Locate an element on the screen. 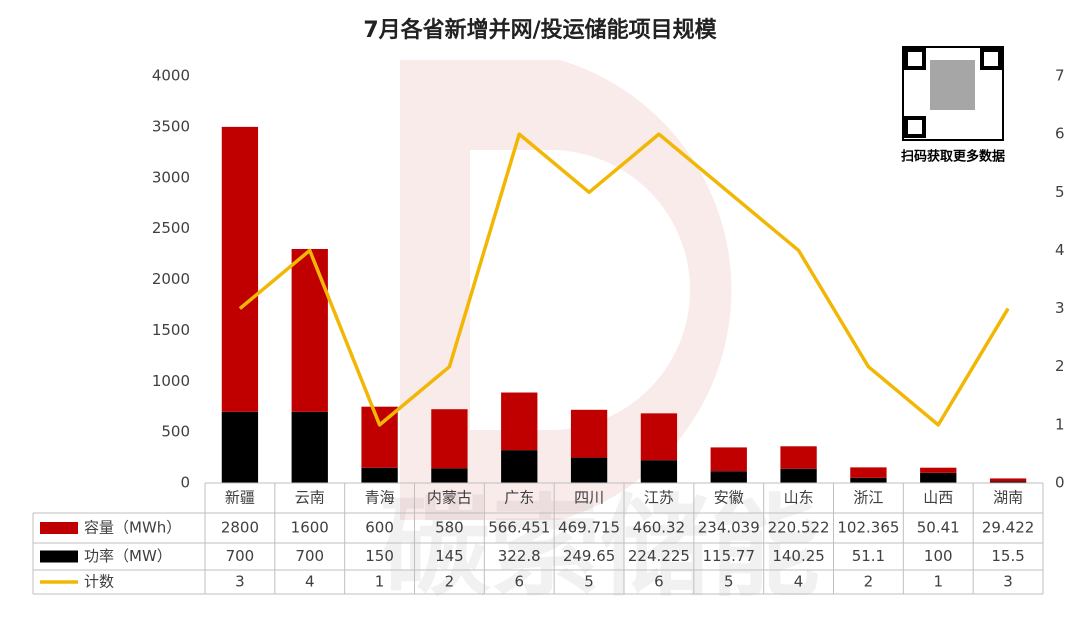  y-tick-label: 2500 is located at coordinates (171, 228).